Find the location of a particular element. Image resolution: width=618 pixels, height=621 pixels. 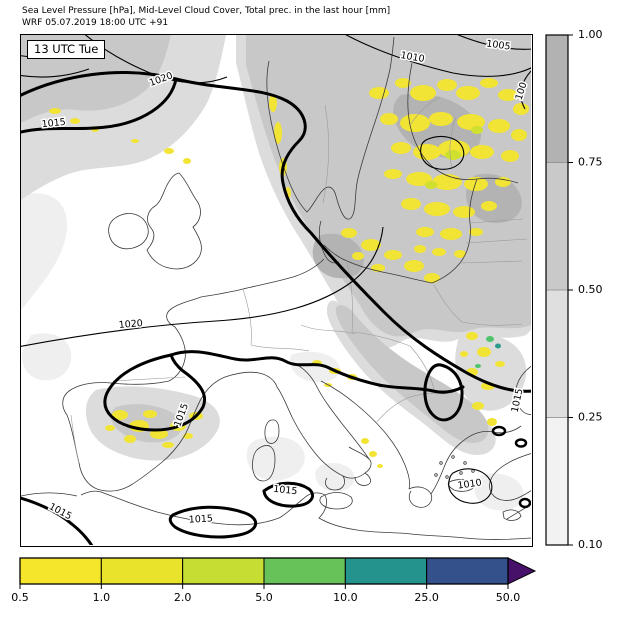

cbar-tick-label: 25.0 is located at coordinates (426, 597).